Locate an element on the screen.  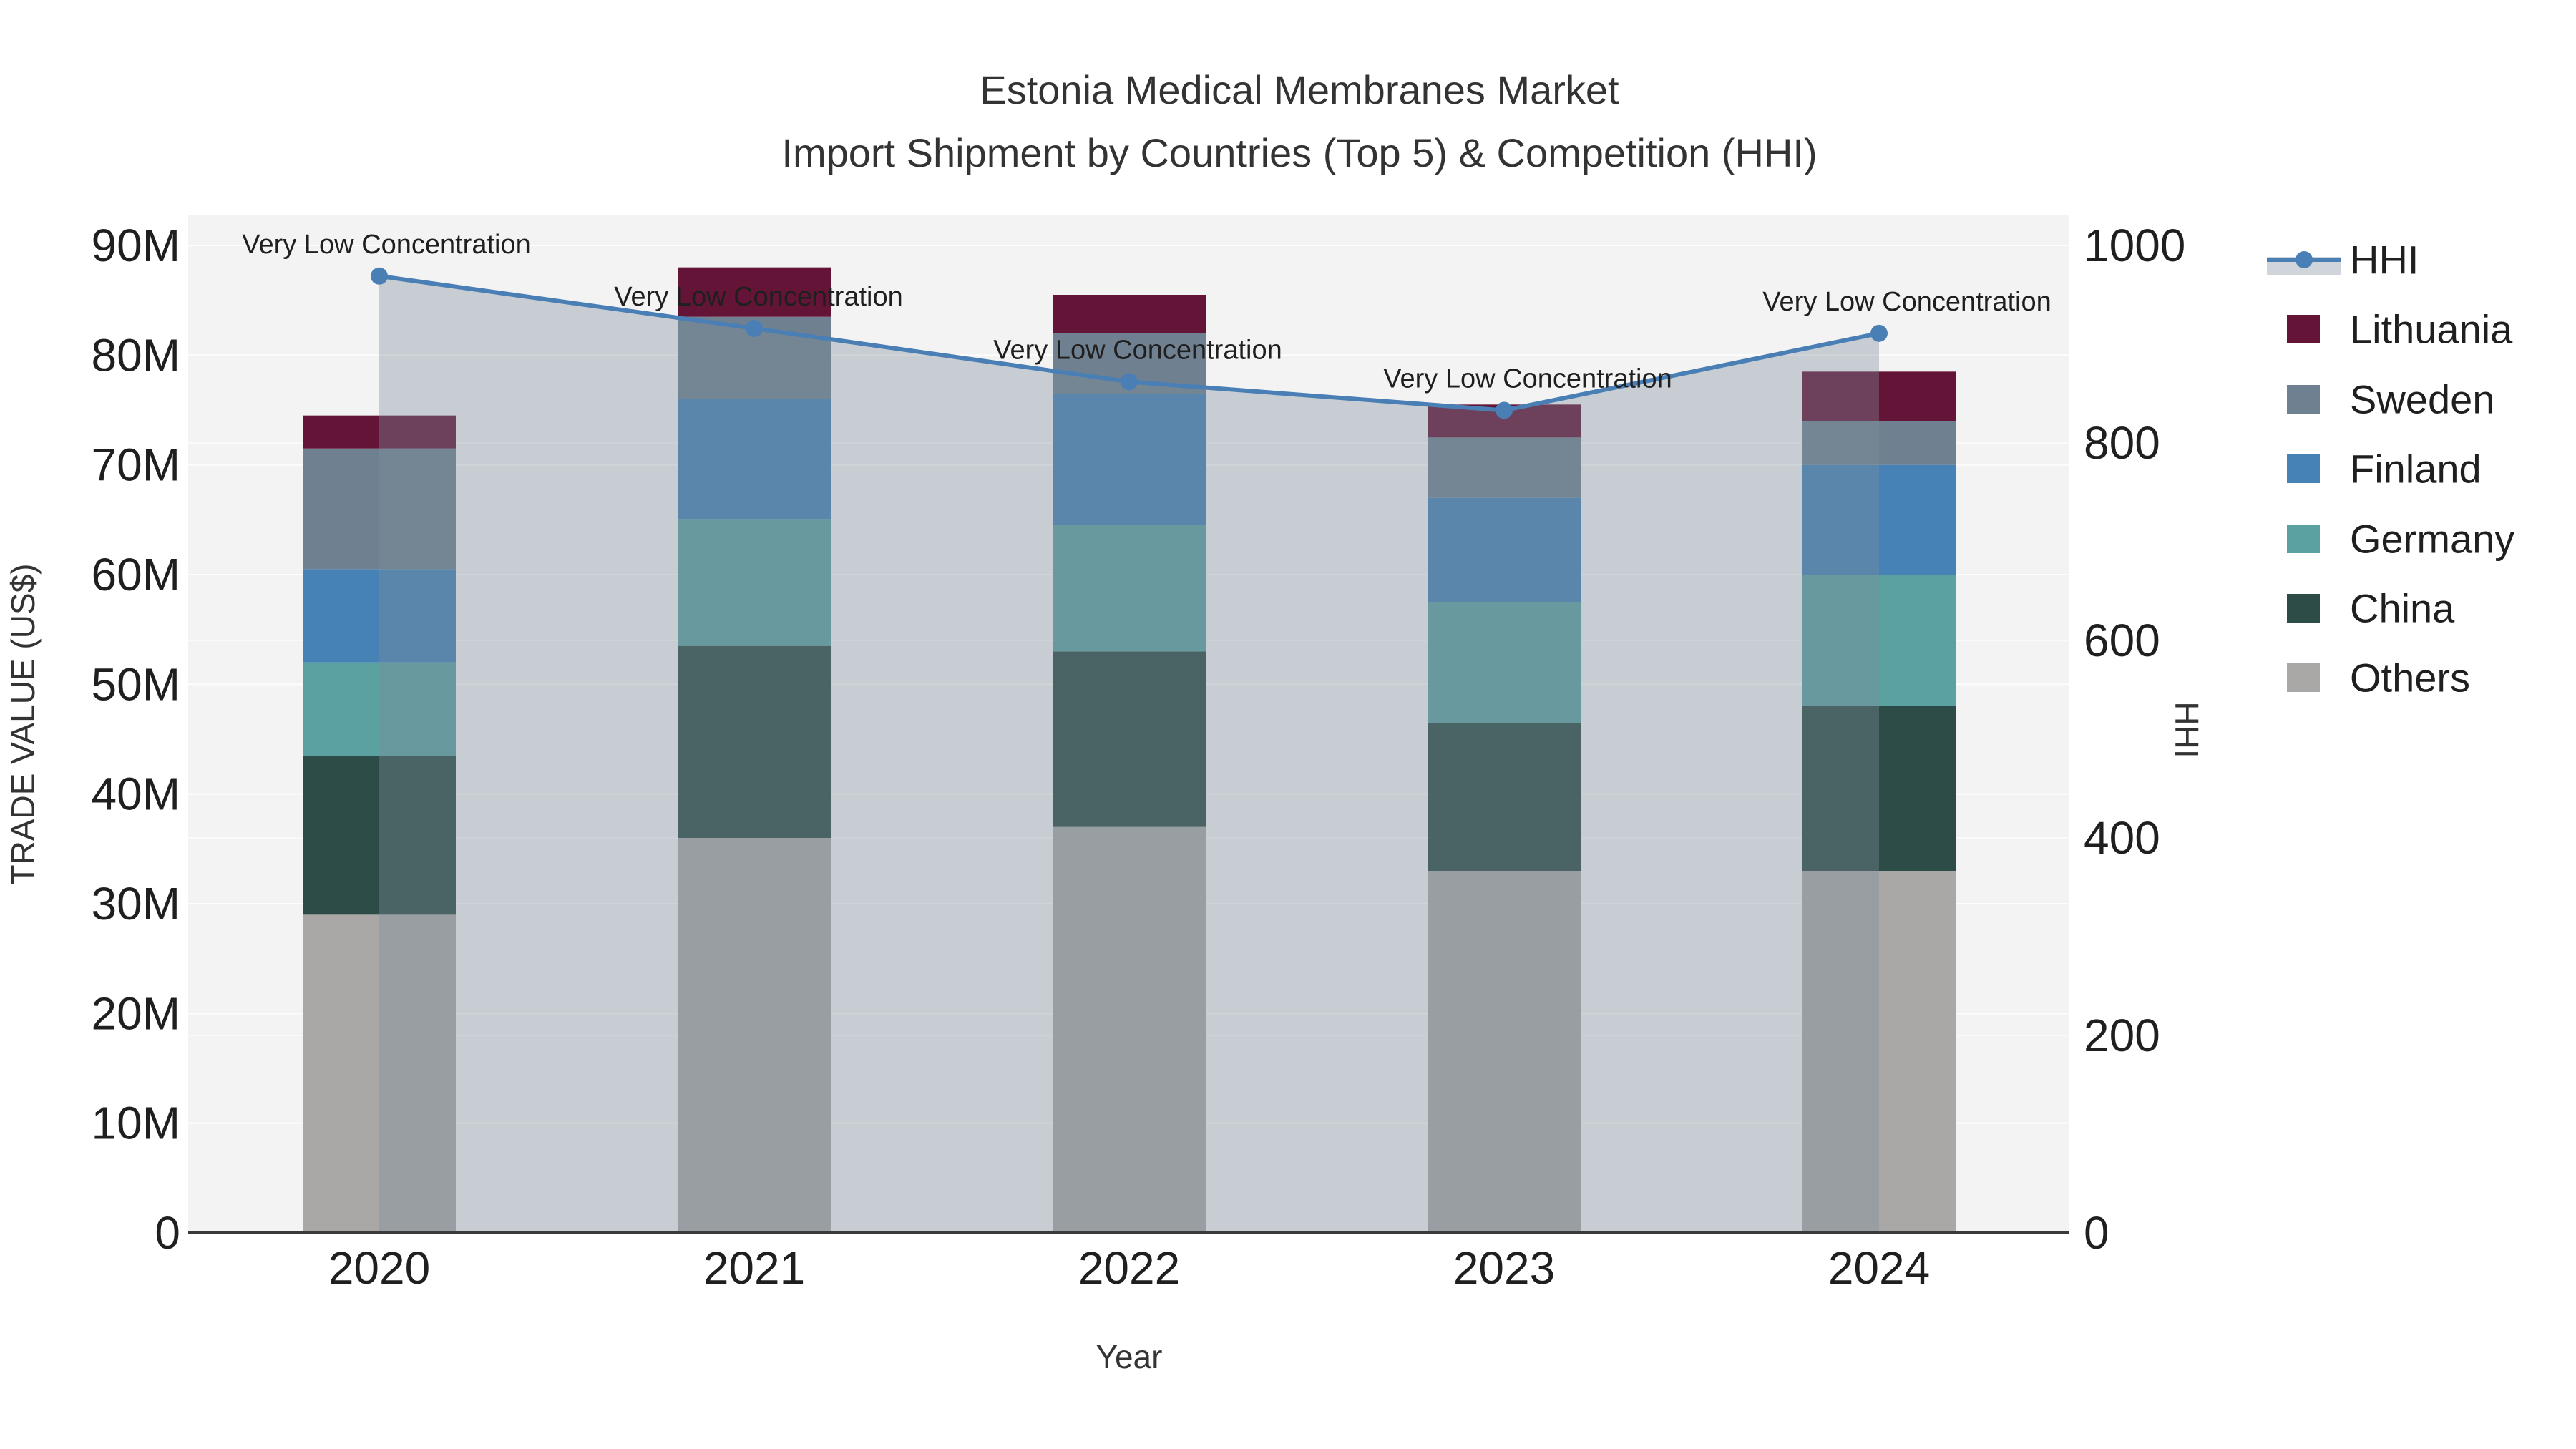
legend-item-germany: Germany is located at coordinates (2400, 539).